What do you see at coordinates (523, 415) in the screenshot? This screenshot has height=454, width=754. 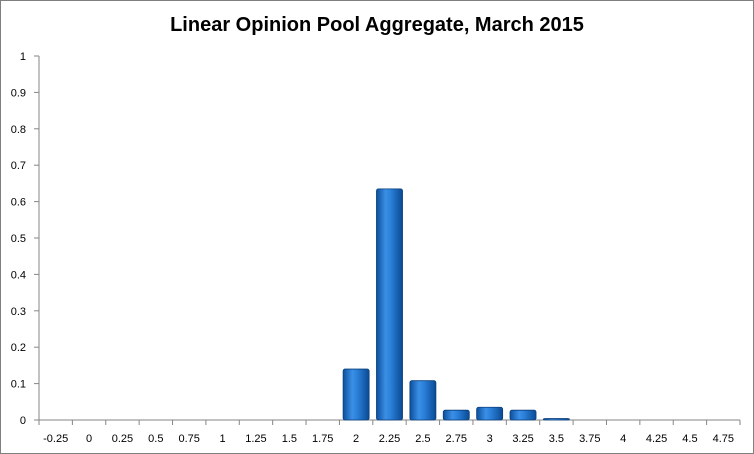 I see `bar-3.25` at bounding box center [523, 415].